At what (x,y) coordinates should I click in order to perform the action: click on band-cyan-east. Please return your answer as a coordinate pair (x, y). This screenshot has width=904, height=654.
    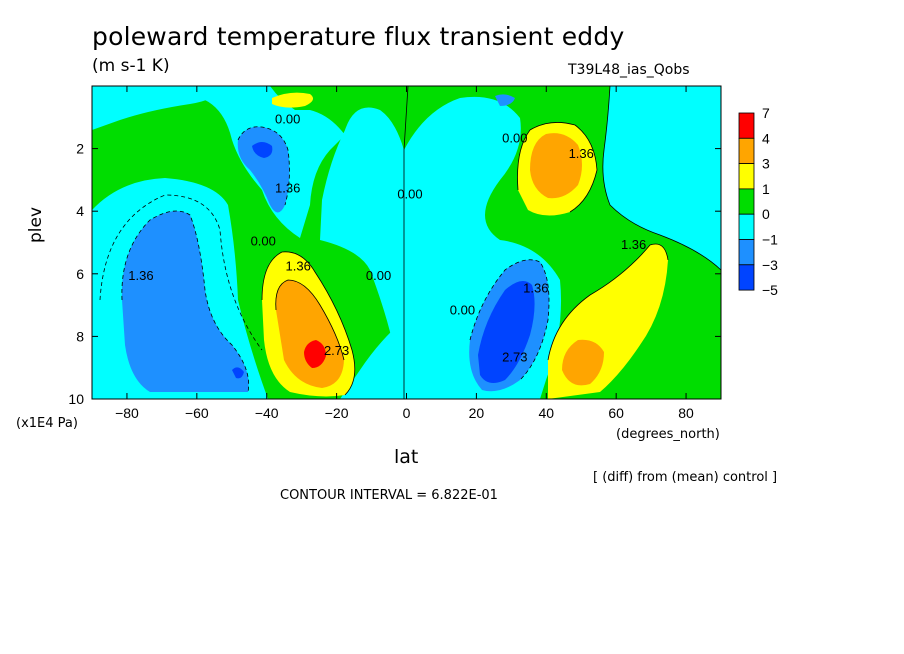
    Looking at the image, I should click on (661, 178).